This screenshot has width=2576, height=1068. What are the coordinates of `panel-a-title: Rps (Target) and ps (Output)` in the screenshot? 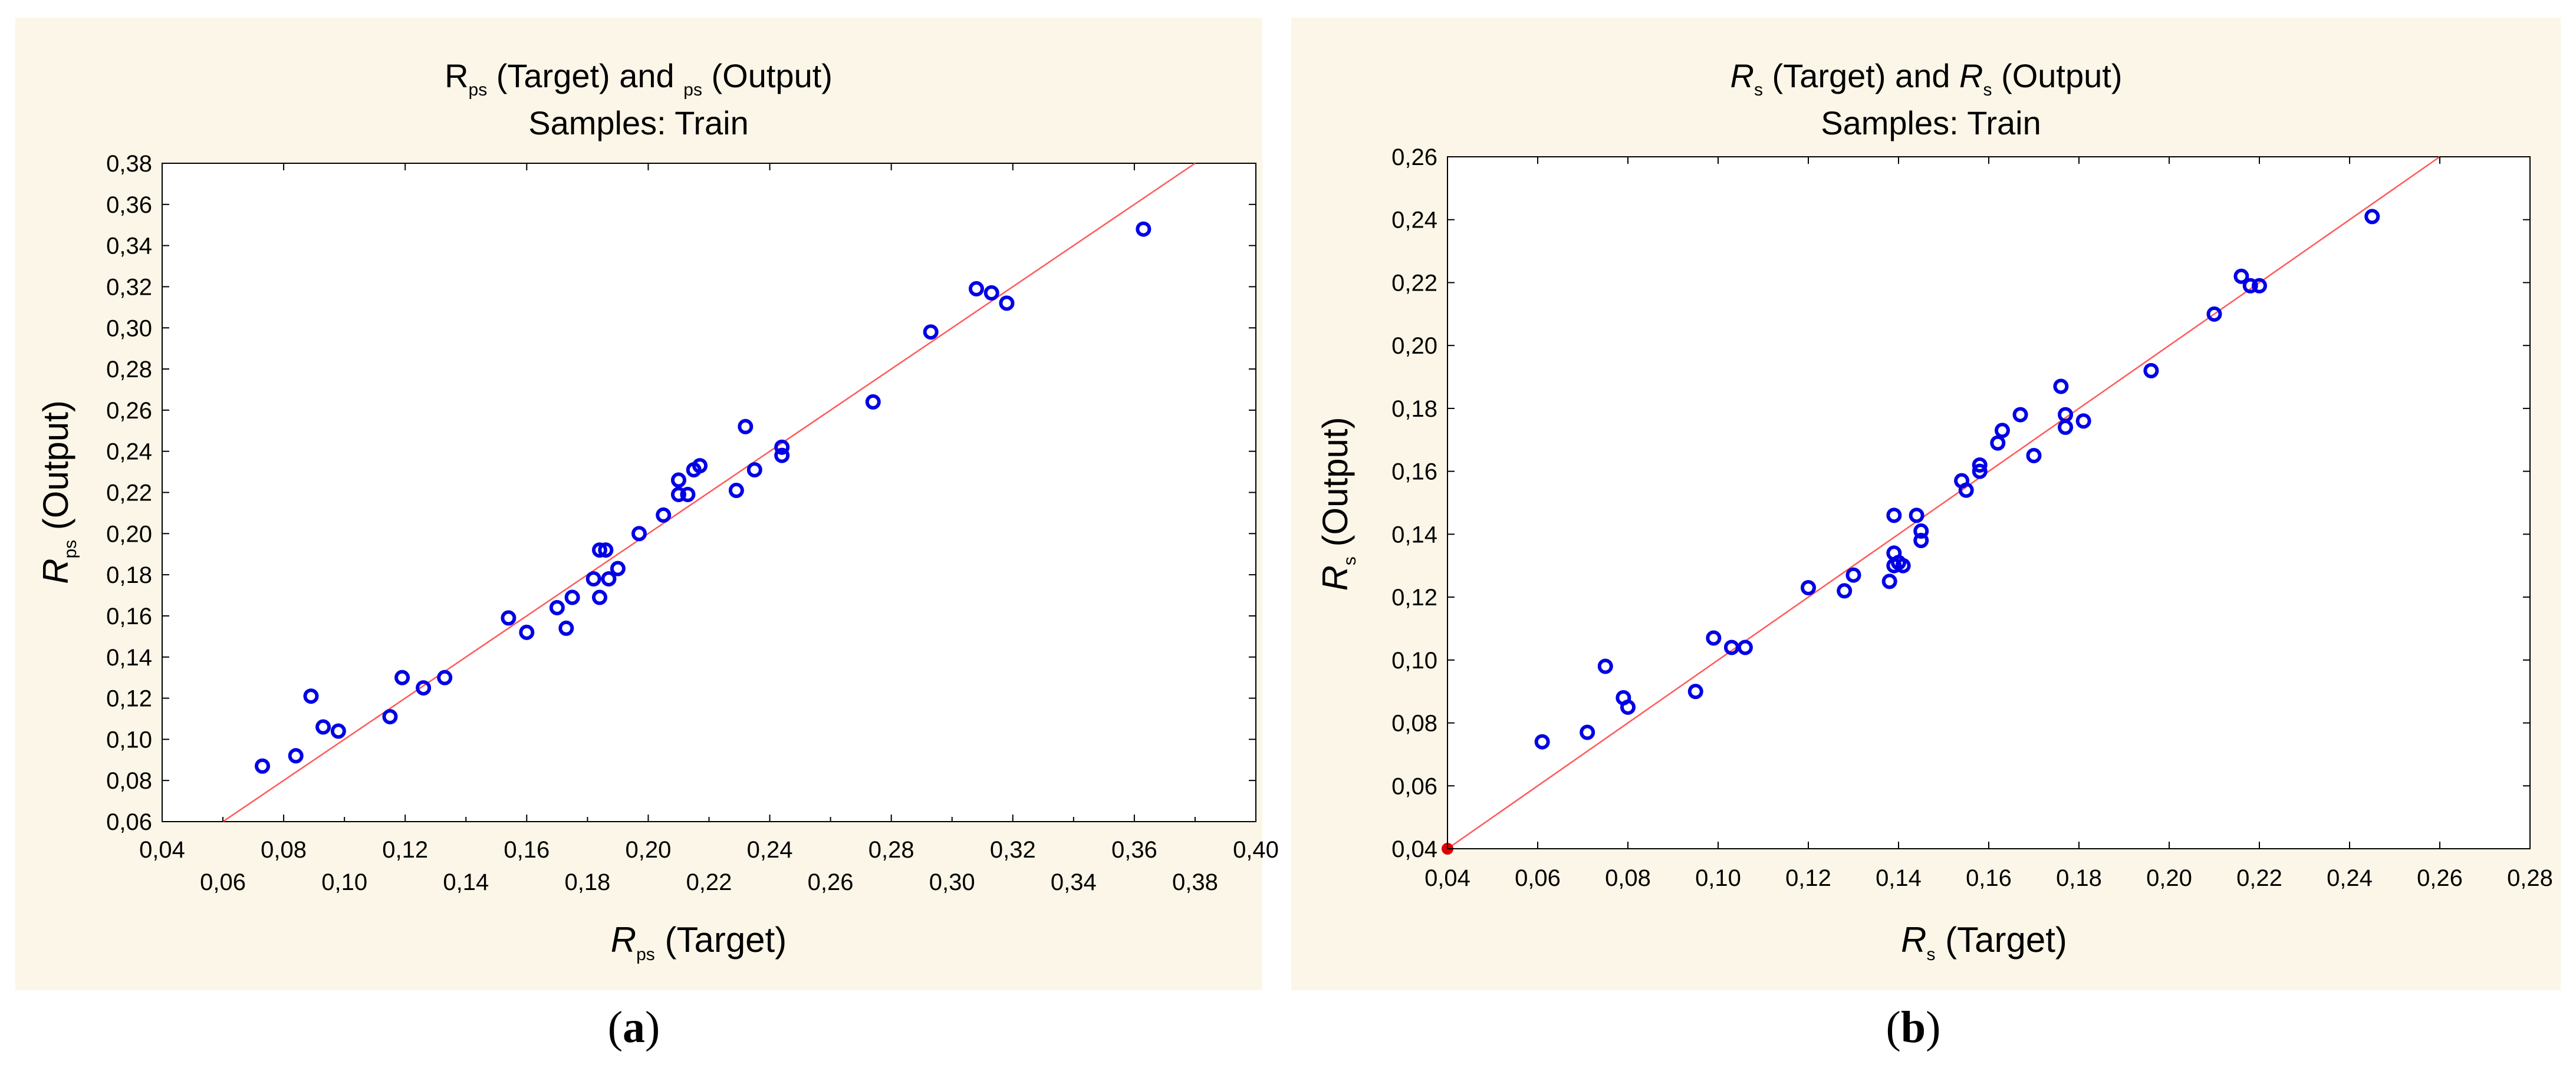 It's located at (639, 78).